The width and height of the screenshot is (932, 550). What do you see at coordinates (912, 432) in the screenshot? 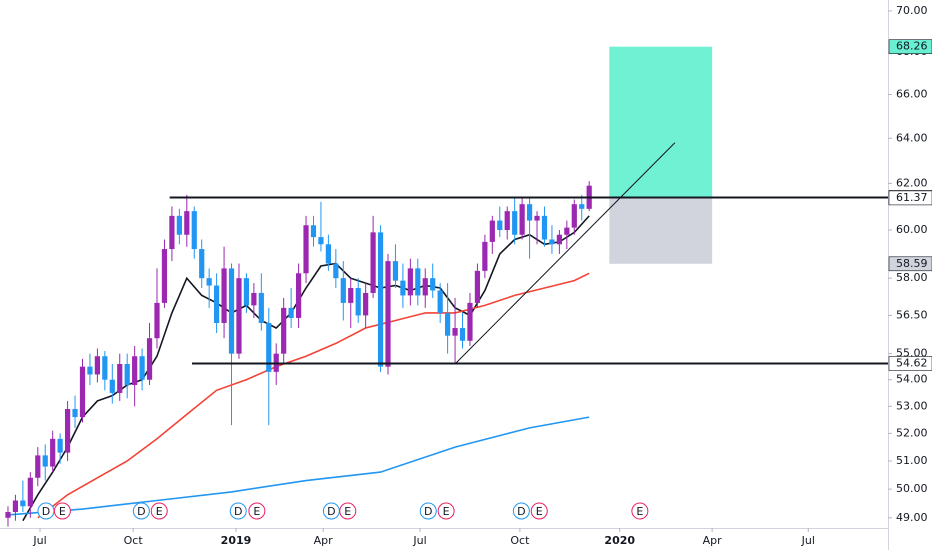
I see `y-tick-label: 52.00` at bounding box center [912, 432].